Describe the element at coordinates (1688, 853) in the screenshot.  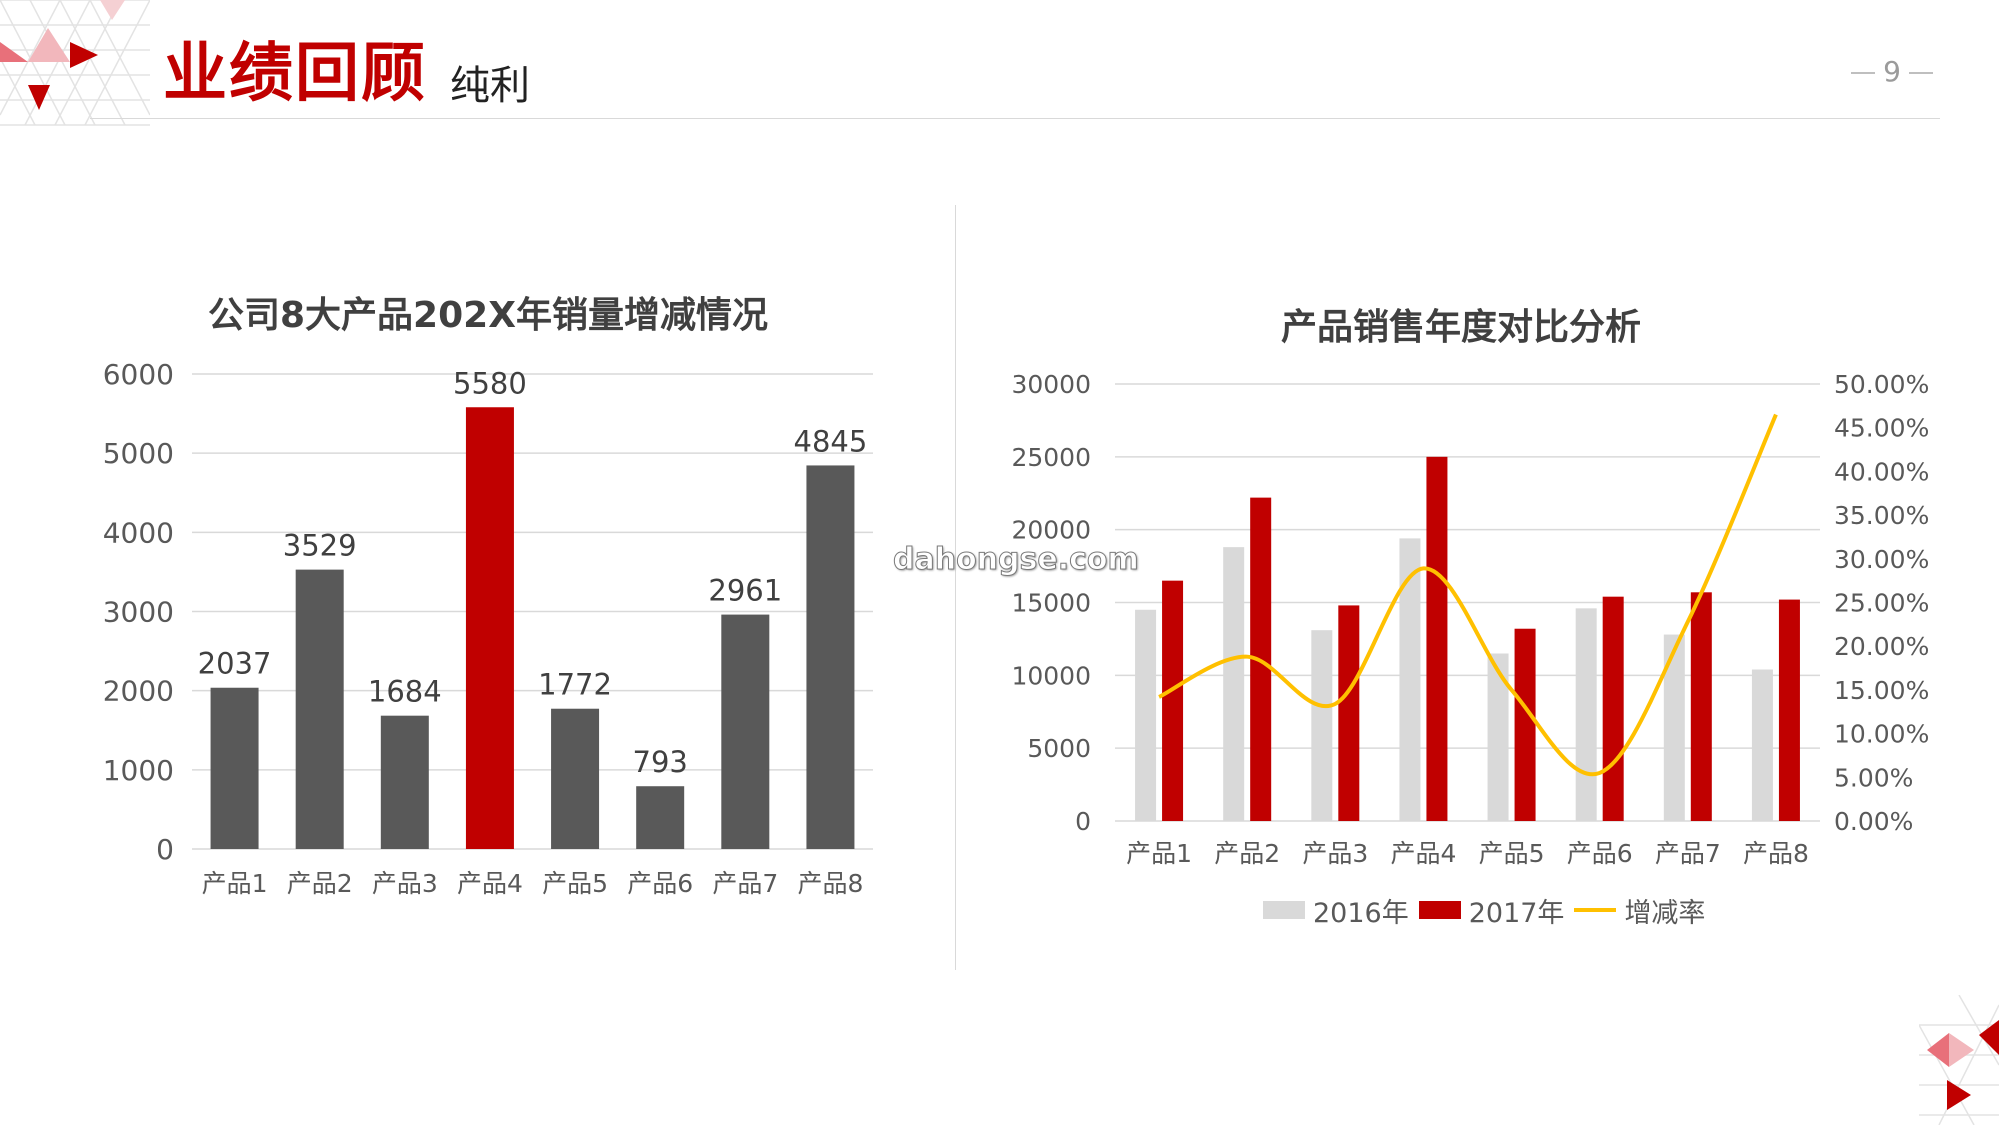
I see `right-x-tick-label: 产品7` at that location.